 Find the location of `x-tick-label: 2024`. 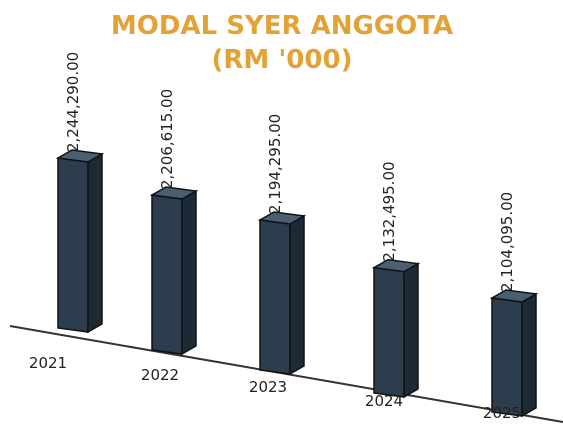

x-tick-label: 2024 is located at coordinates (384, 401).